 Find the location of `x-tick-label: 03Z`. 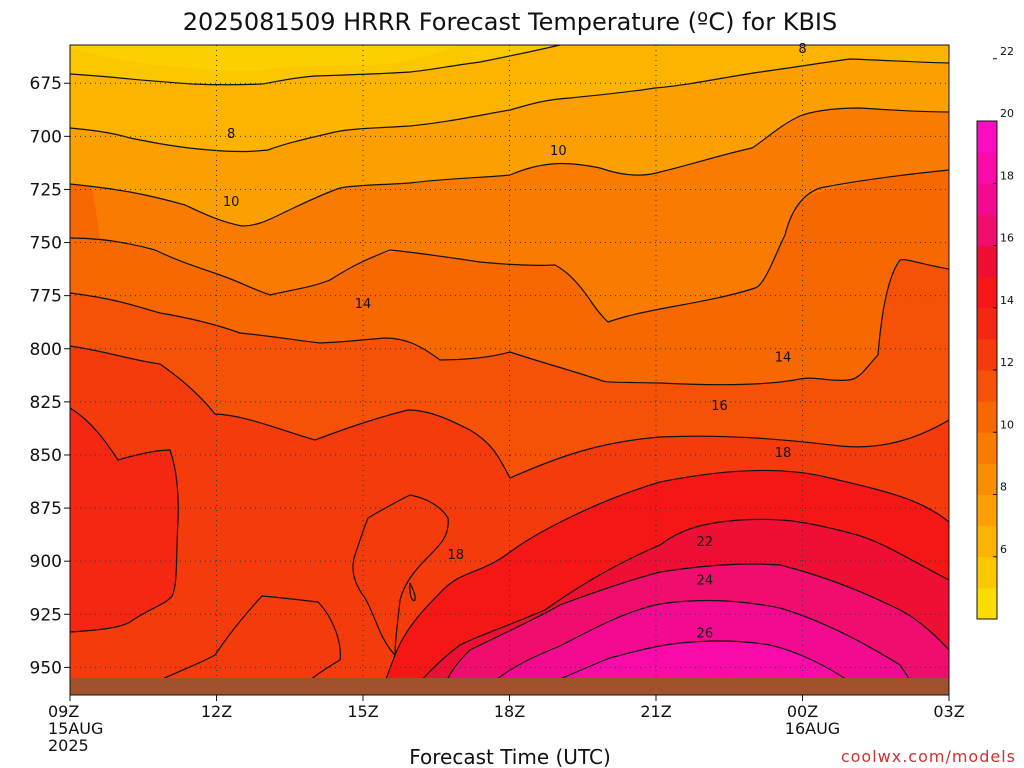

x-tick-label: 03Z is located at coordinates (948, 711).